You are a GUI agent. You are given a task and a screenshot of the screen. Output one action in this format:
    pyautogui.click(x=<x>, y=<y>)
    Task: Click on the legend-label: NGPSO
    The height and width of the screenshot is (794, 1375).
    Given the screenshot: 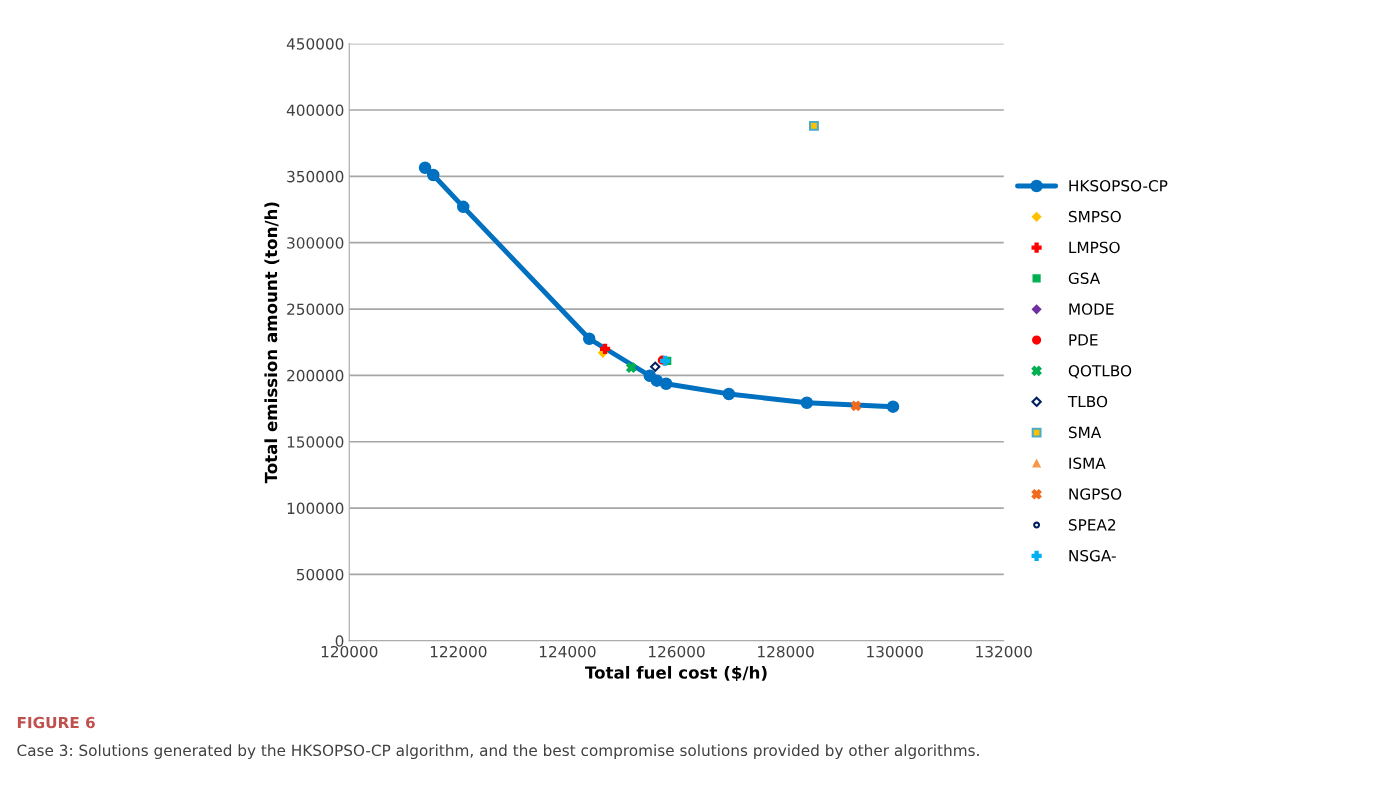 What is the action you would take?
    pyautogui.click(x=1095, y=494)
    